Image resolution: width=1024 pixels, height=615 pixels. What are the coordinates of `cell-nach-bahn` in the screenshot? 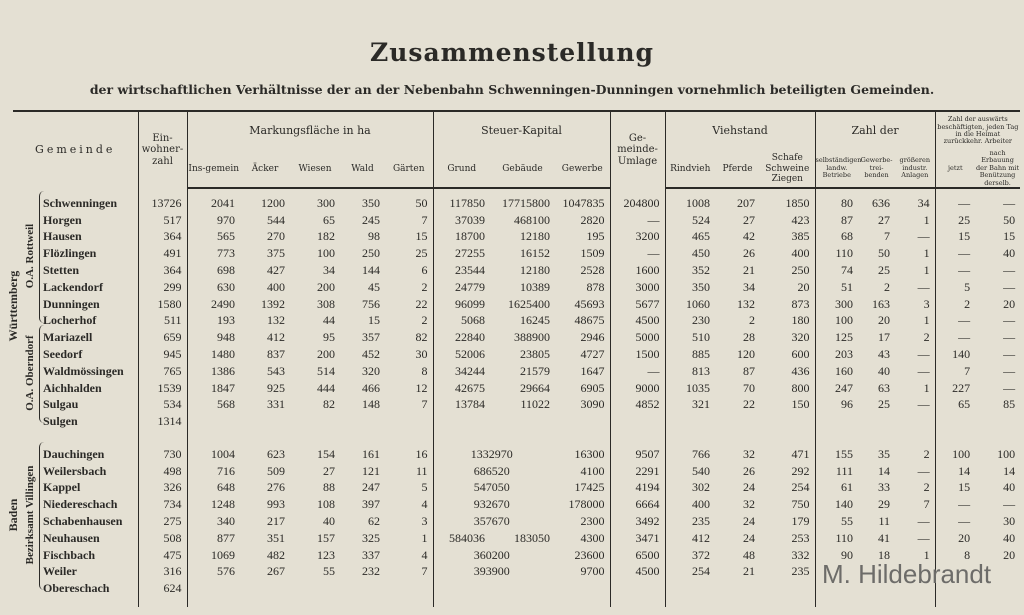 It's located at (997, 421).